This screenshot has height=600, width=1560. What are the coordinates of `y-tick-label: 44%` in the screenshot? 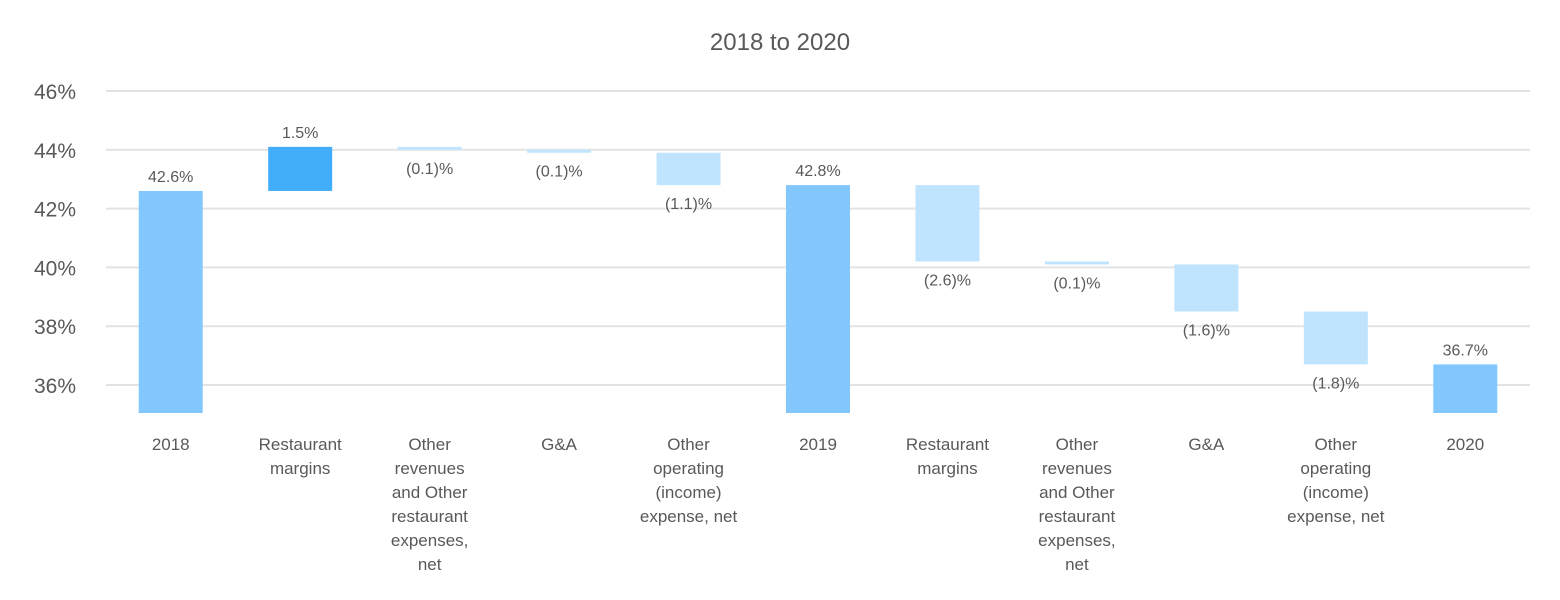 It's located at (55, 151).